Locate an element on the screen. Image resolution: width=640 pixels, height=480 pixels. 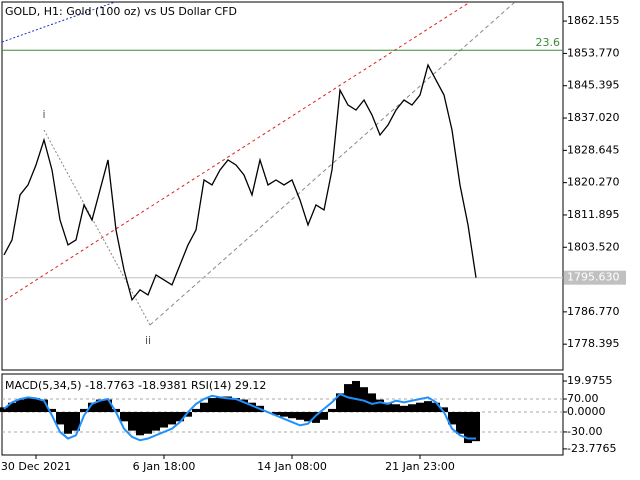
y-tick-label: 1803.520 is located at coordinates (593, 246).